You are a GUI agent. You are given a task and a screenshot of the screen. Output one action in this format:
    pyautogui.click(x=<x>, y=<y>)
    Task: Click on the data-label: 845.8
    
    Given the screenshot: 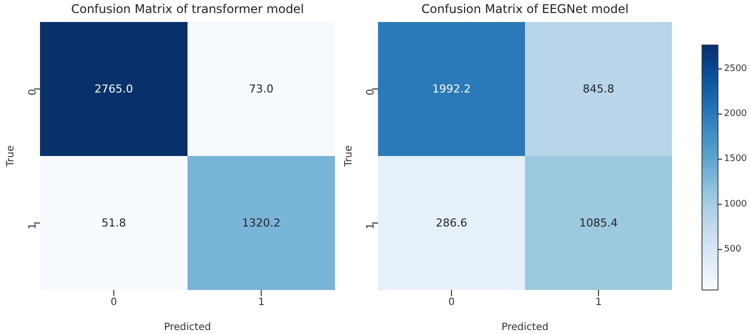 What is the action you would take?
    pyautogui.click(x=598, y=89)
    